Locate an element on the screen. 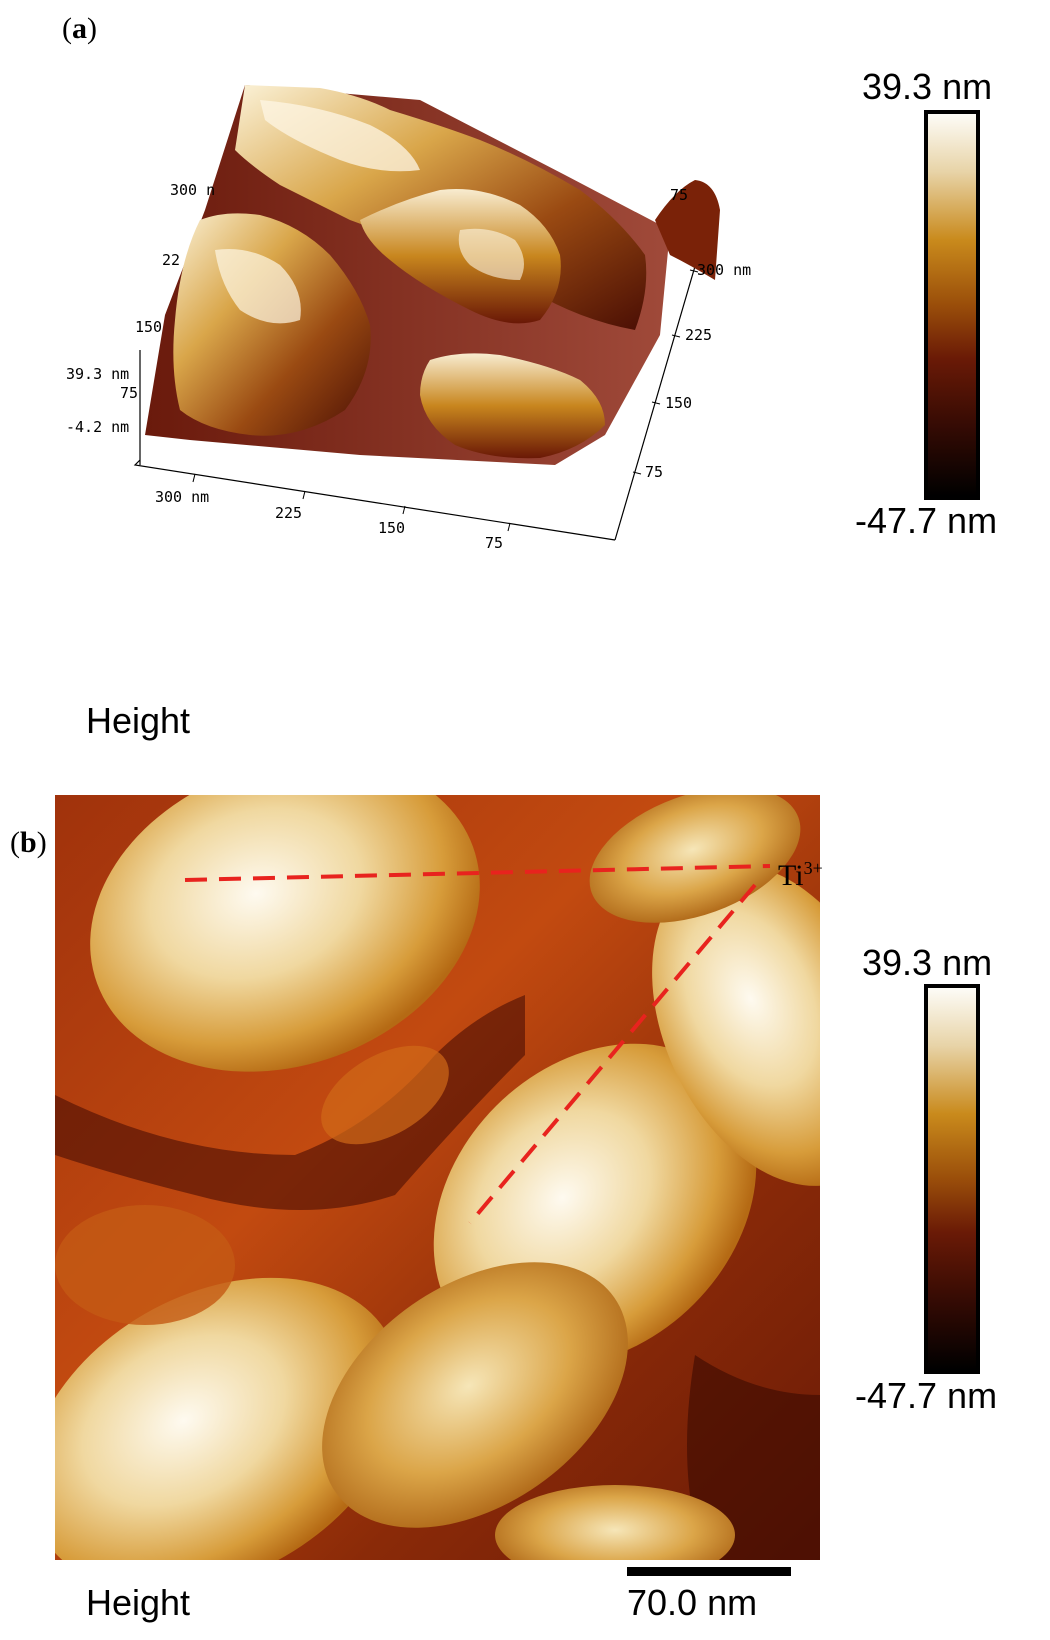 The width and height of the screenshot is (1050, 1640). colorbar-a-min-label: -47.7 nm is located at coordinates (926, 520).